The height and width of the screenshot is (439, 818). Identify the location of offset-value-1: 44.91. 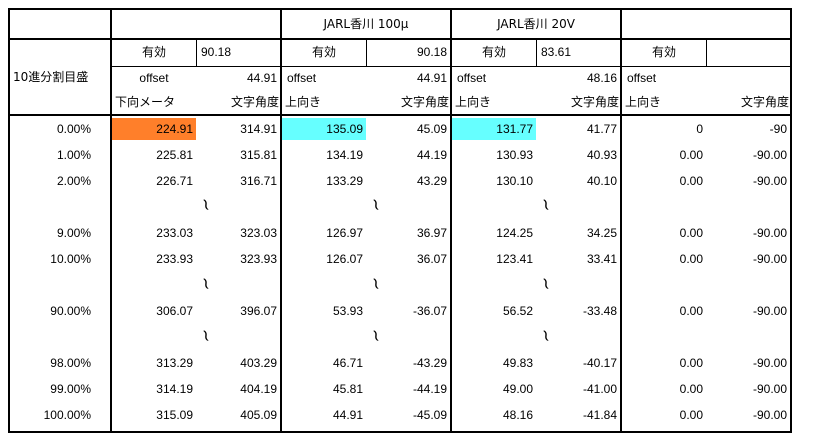
(261, 78).